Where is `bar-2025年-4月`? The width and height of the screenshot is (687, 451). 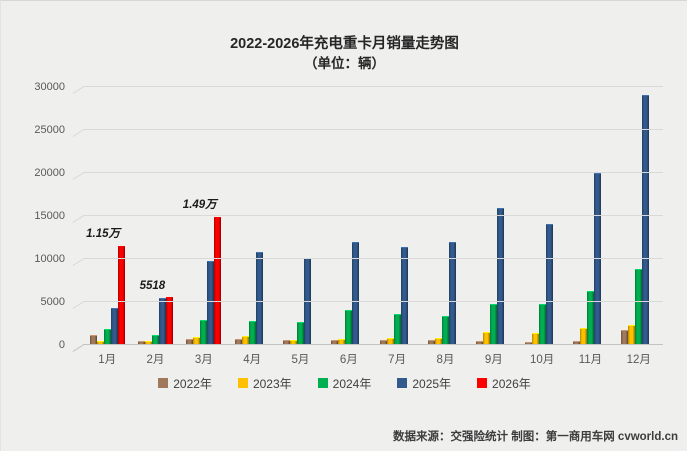
bar-2025年-4月 is located at coordinates (259, 298).